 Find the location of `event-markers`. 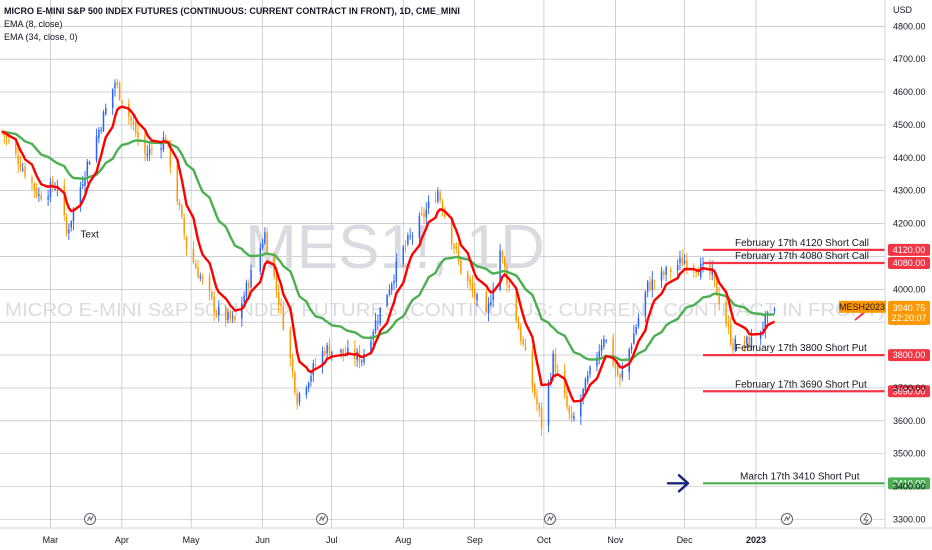

event-markers is located at coordinates (478, 519).